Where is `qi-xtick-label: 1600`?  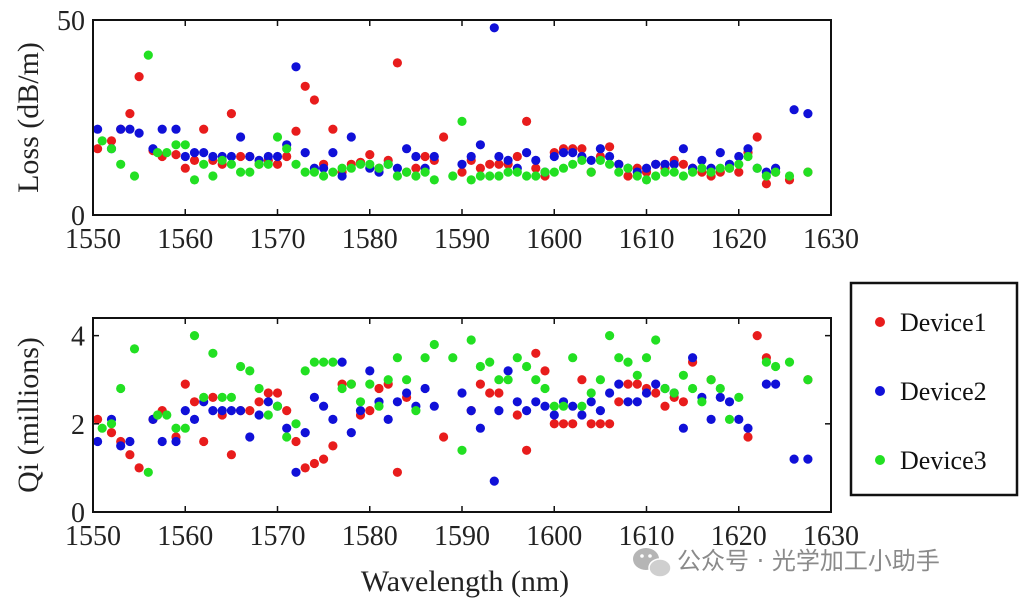 qi-xtick-label: 1600 is located at coordinates (554, 536).